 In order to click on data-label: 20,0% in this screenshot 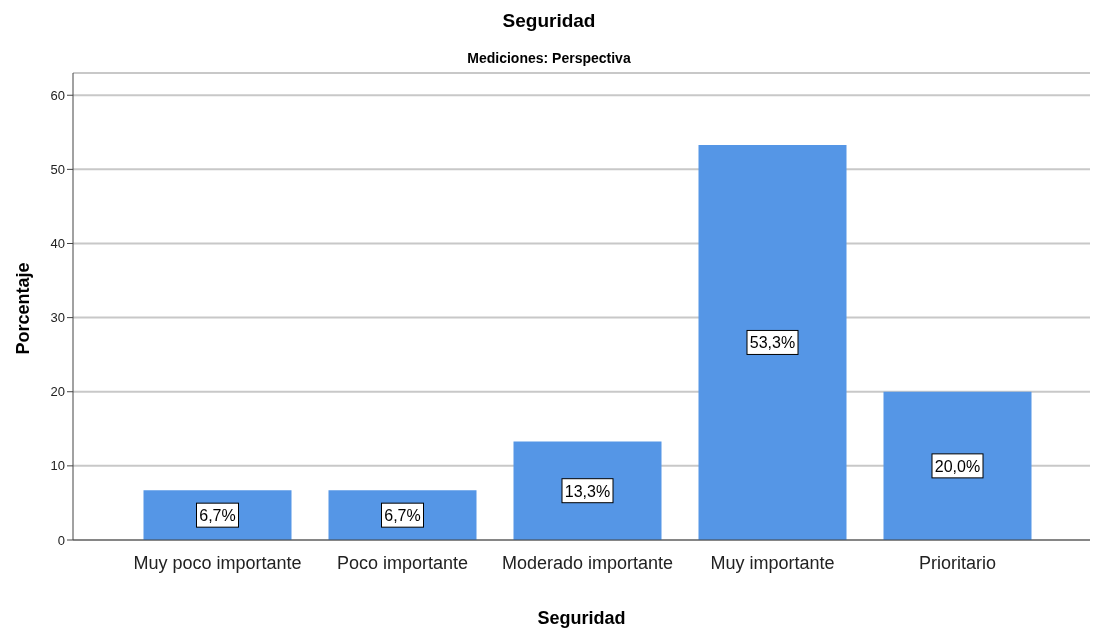, I will do `click(957, 466)`.